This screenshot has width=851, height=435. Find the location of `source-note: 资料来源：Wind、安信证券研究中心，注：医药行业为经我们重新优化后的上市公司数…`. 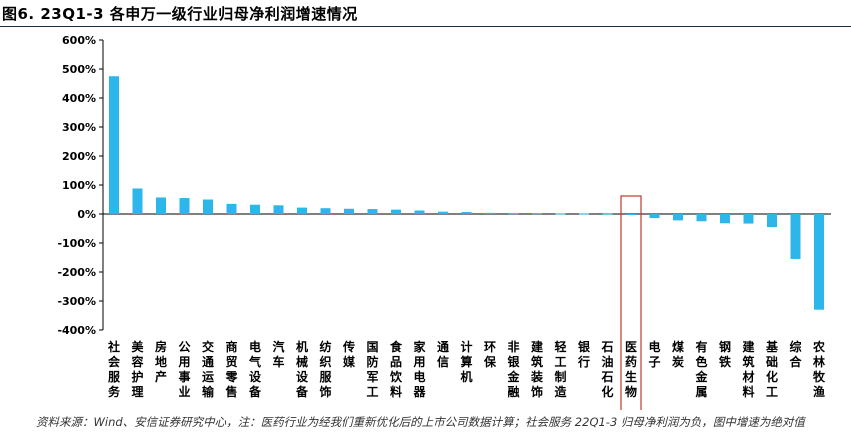

source-note: 资料来源：Wind、安信证券研究中心，注：医药行业为经我们重新优化后的上市公司数… is located at coordinates (420, 422).